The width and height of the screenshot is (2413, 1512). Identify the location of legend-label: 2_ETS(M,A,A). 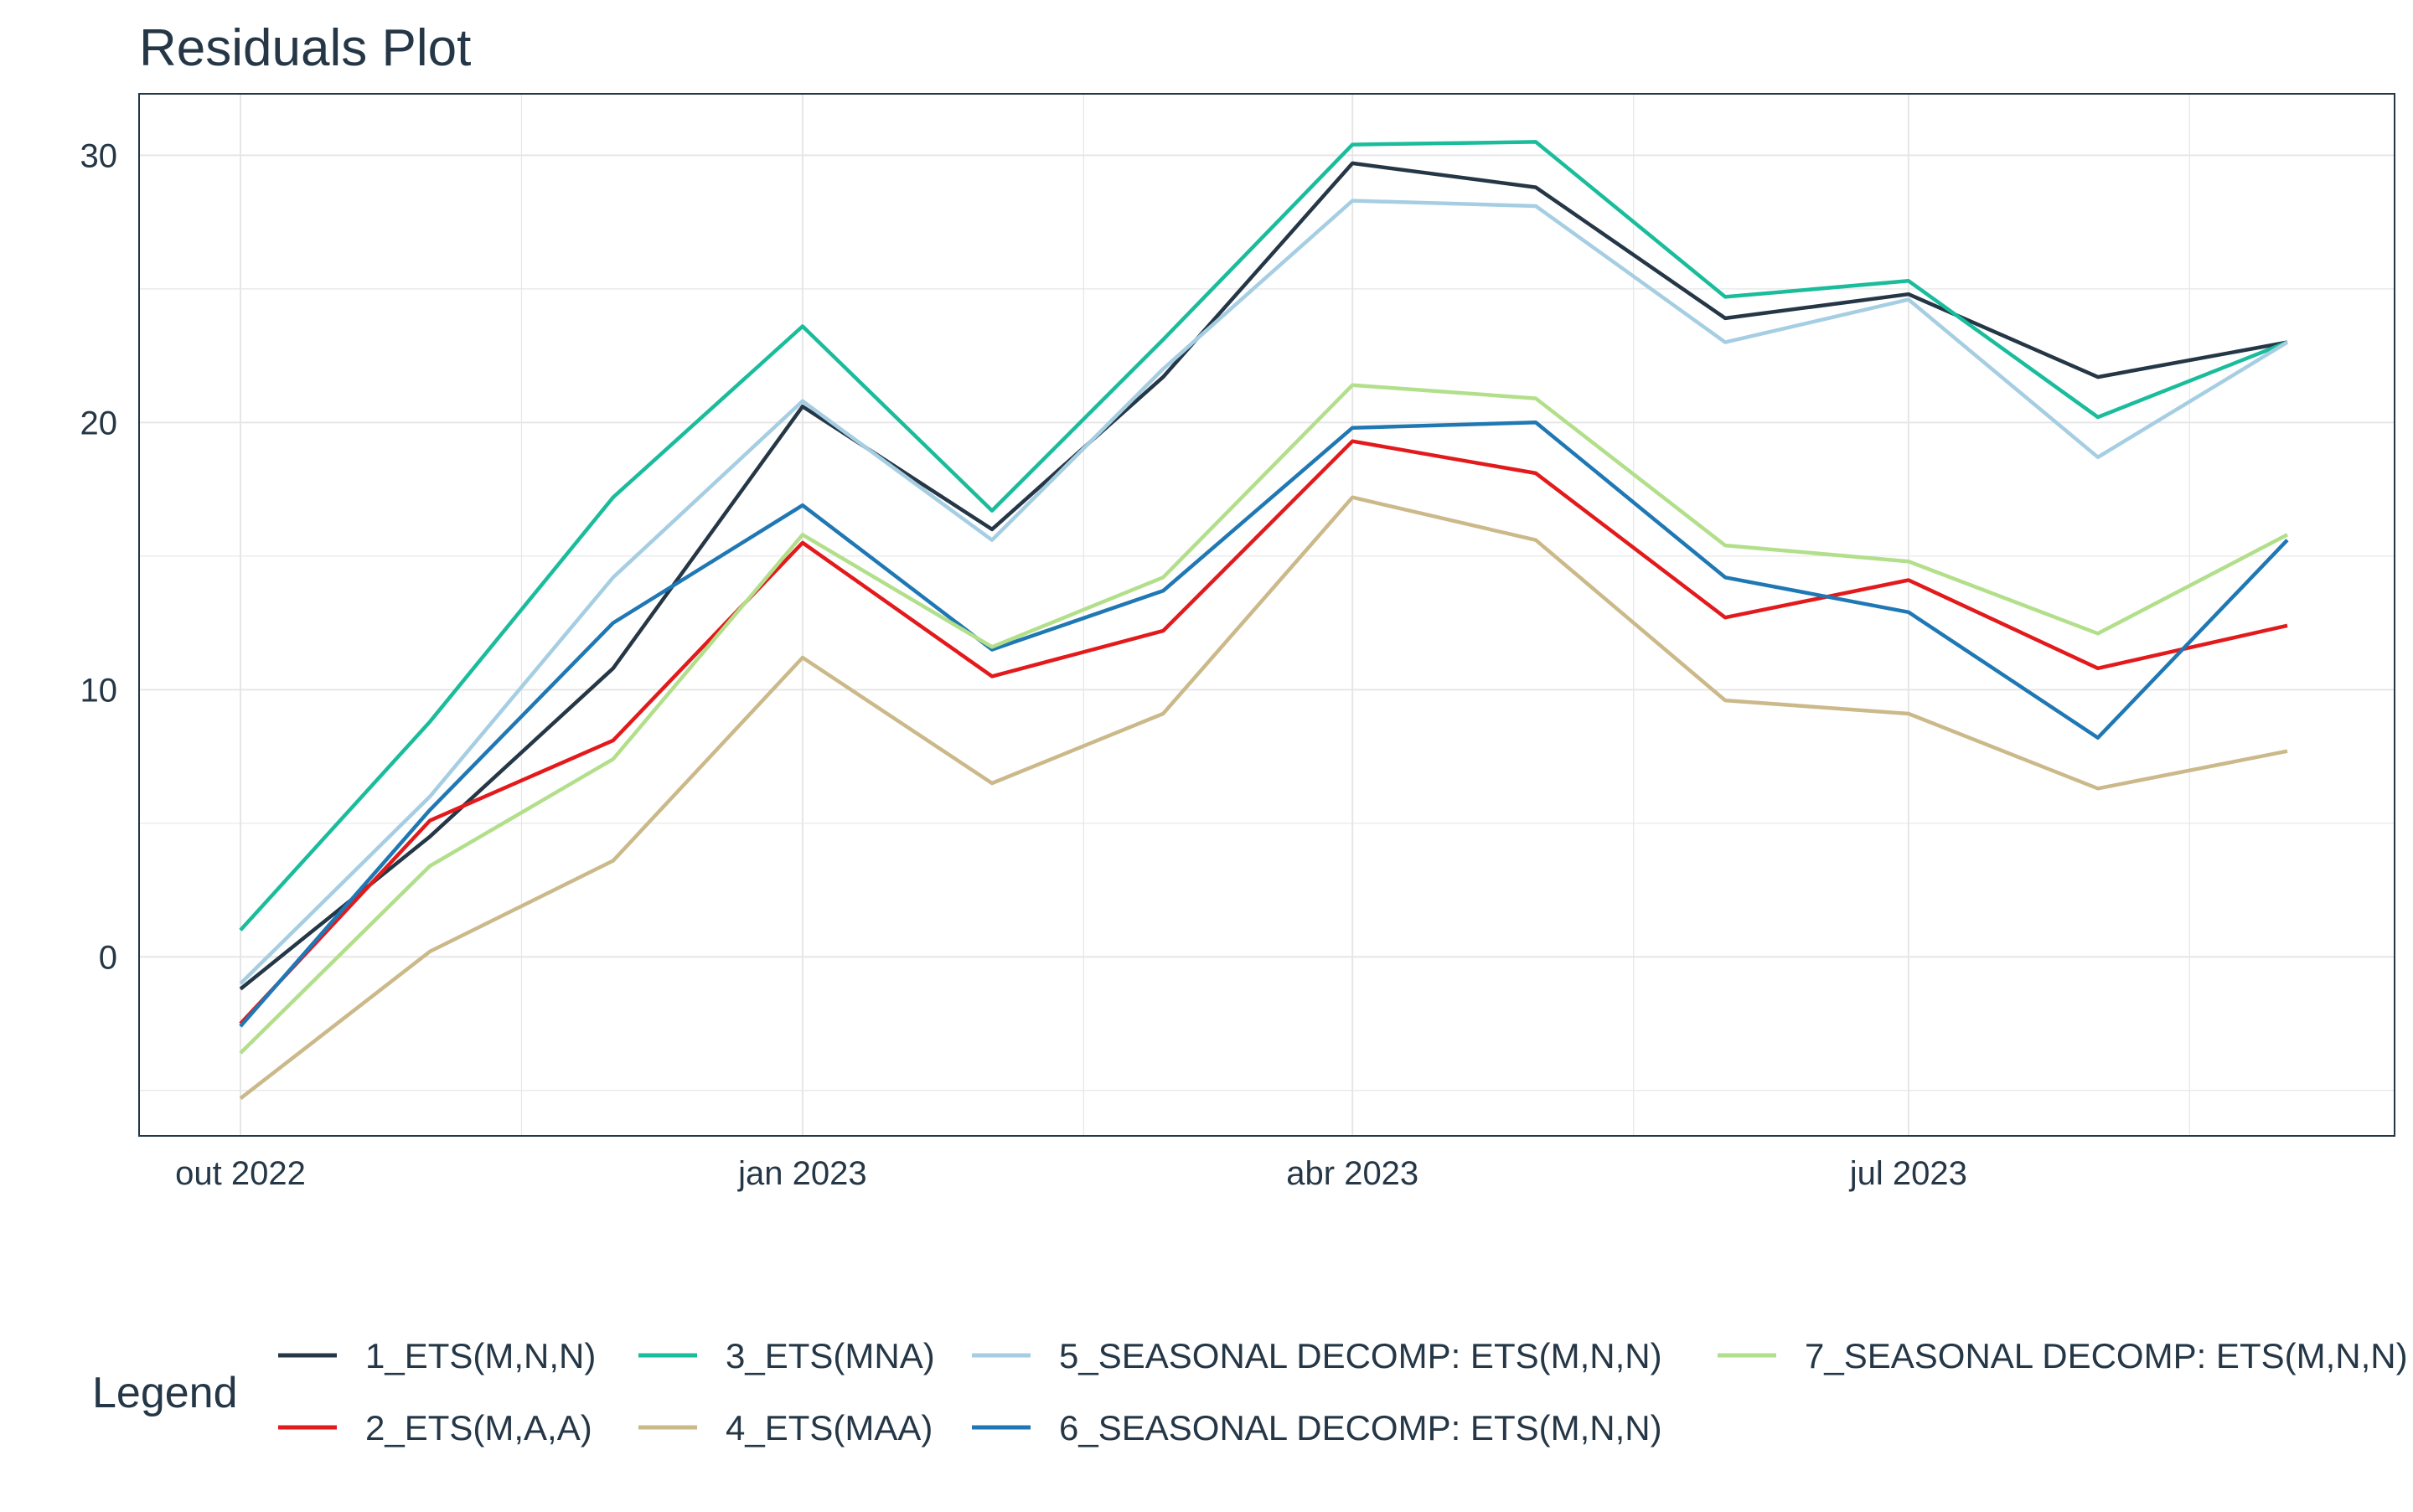
(478, 1427).